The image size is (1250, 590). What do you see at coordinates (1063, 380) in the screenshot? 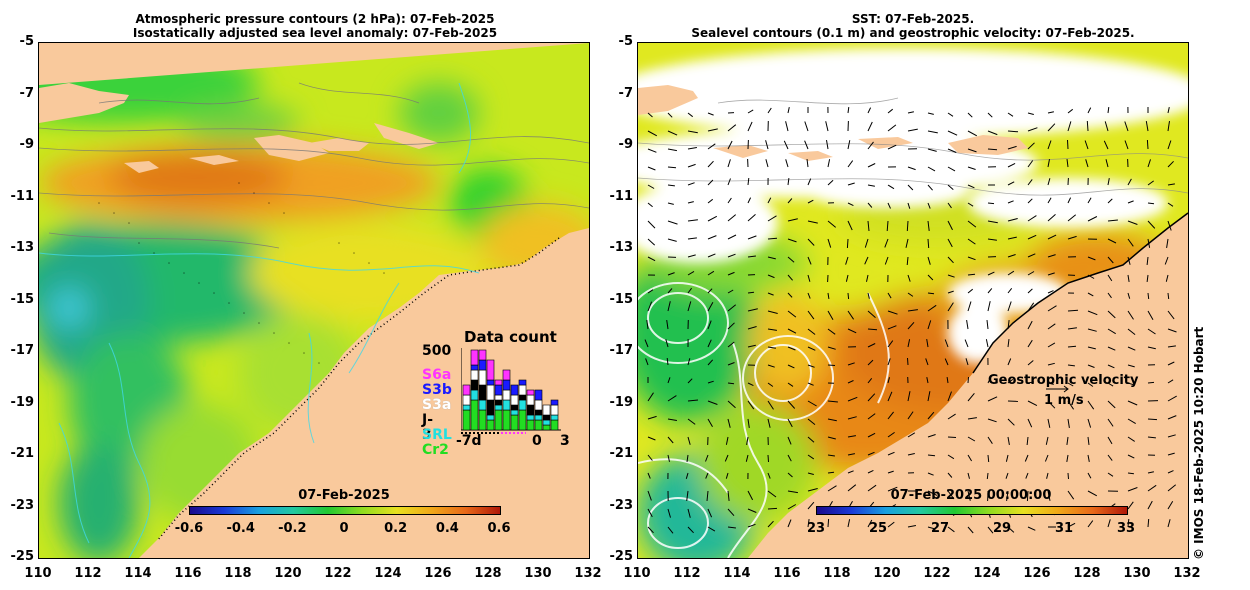
I see `velocity-legend-title: Geostrophic velocity` at bounding box center [1063, 380].